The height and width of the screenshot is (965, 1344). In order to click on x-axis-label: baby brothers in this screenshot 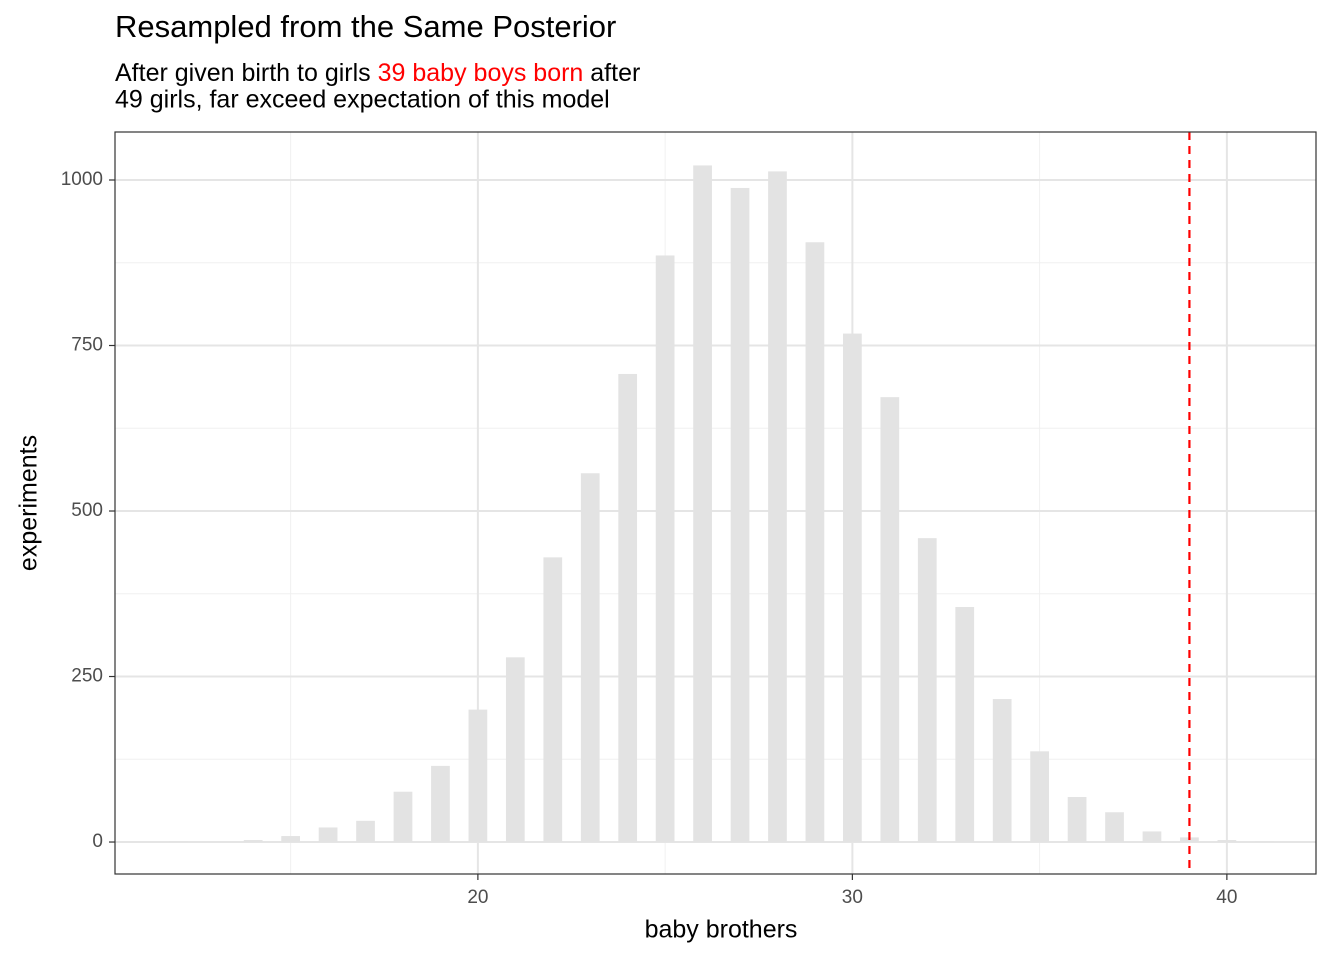, I will do `click(721, 930)`.